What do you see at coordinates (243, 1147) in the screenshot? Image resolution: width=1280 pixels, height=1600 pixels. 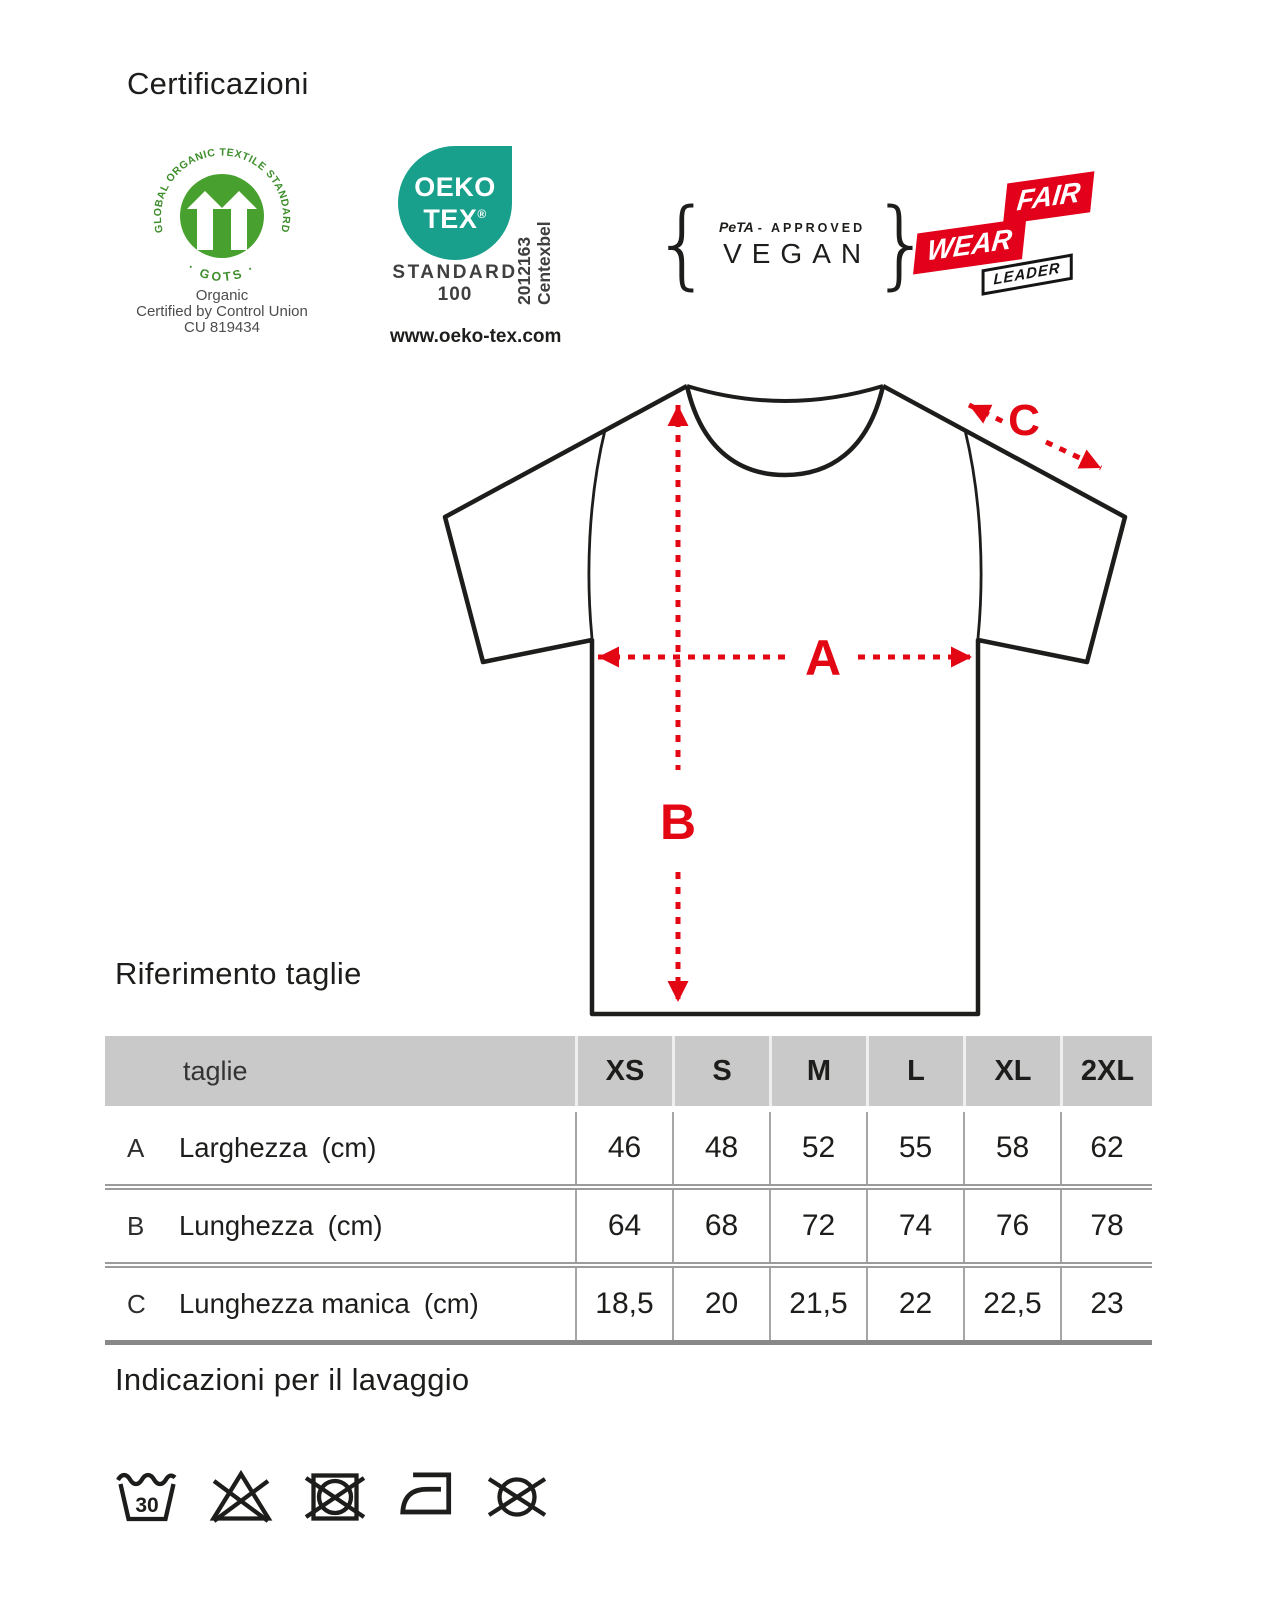 I see `row-name: Larghezza` at bounding box center [243, 1147].